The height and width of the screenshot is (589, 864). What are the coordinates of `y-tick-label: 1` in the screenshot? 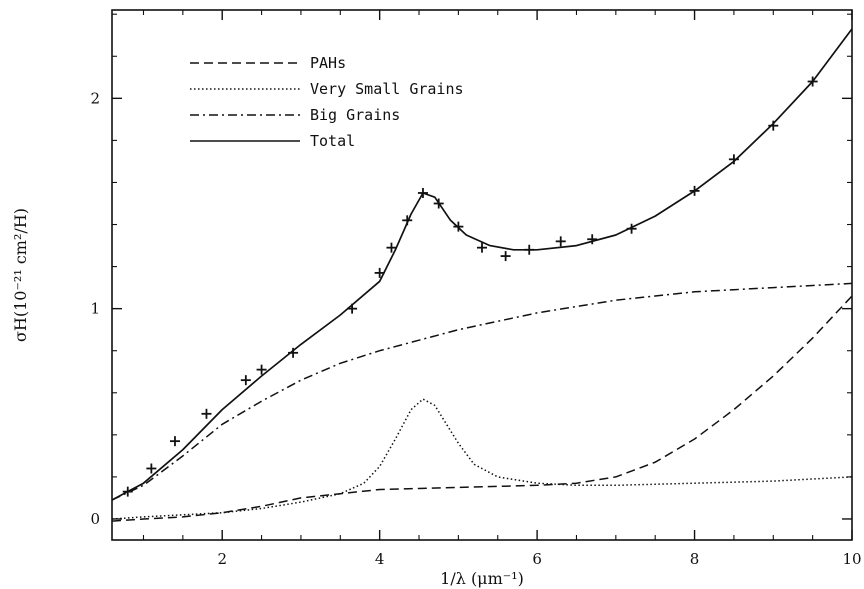 It's located at (95, 309).